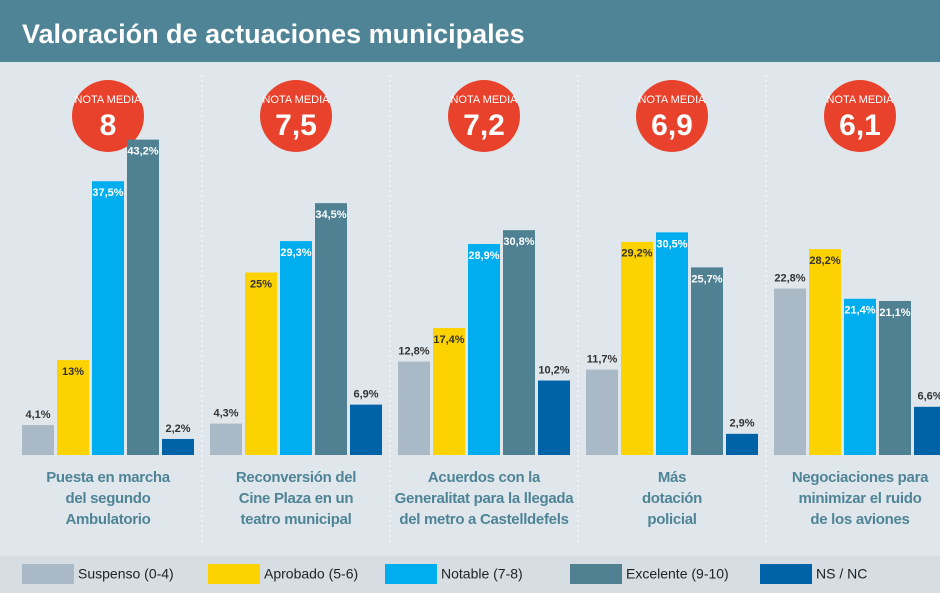 The height and width of the screenshot is (593, 940). Describe the element at coordinates (225, 414) in the screenshot. I see `value-label: 4,3%` at that location.